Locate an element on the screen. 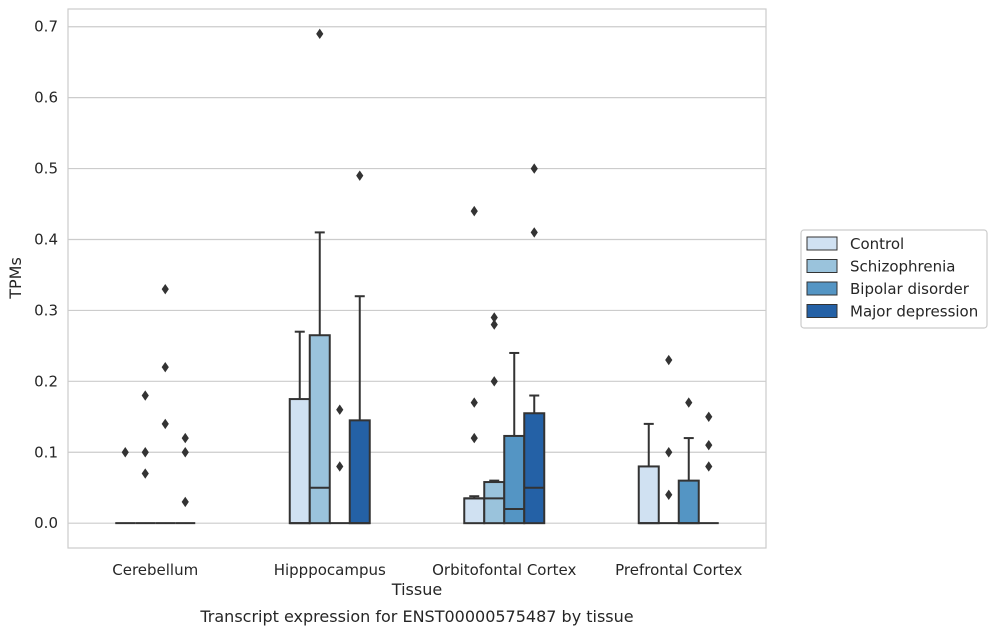 This screenshot has width=997, height=634. legend-label: Bipolar disorder is located at coordinates (910, 289).